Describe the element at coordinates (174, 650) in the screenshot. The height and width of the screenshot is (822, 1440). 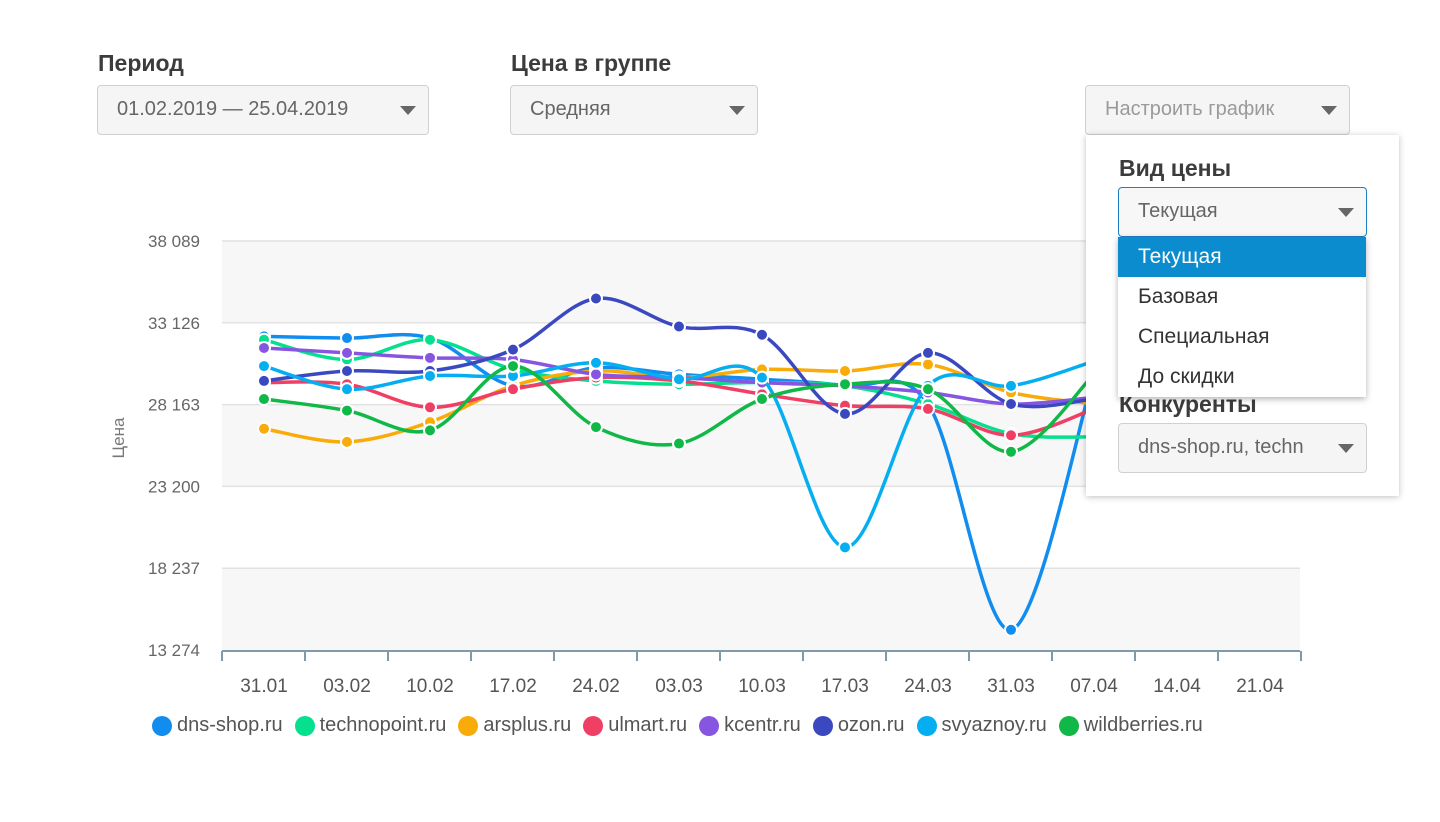
I see `y-tick-label: 13 274` at that location.